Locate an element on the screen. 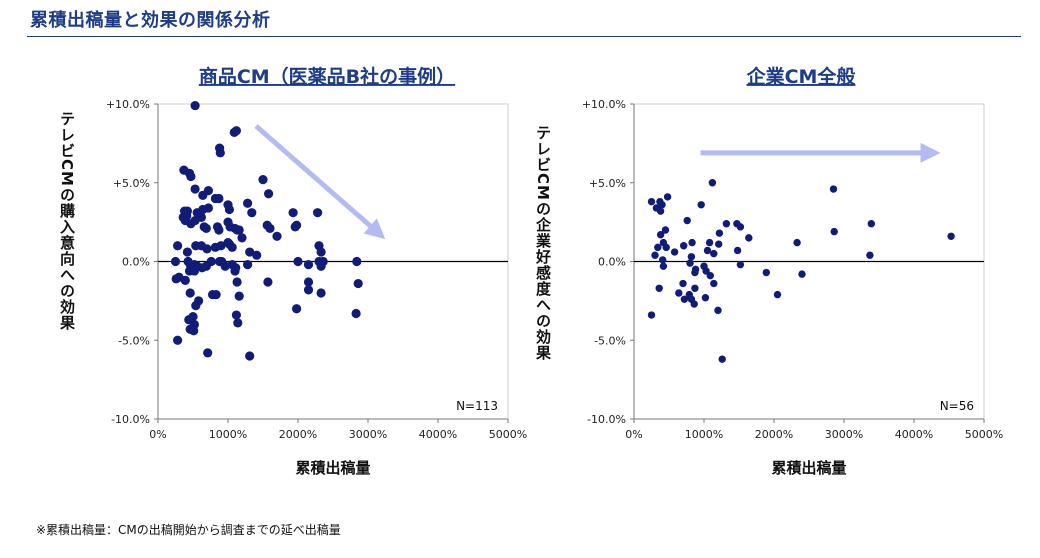 The width and height of the screenshot is (1040, 558). n-label: N=56 is located at coordinates (957, 406).